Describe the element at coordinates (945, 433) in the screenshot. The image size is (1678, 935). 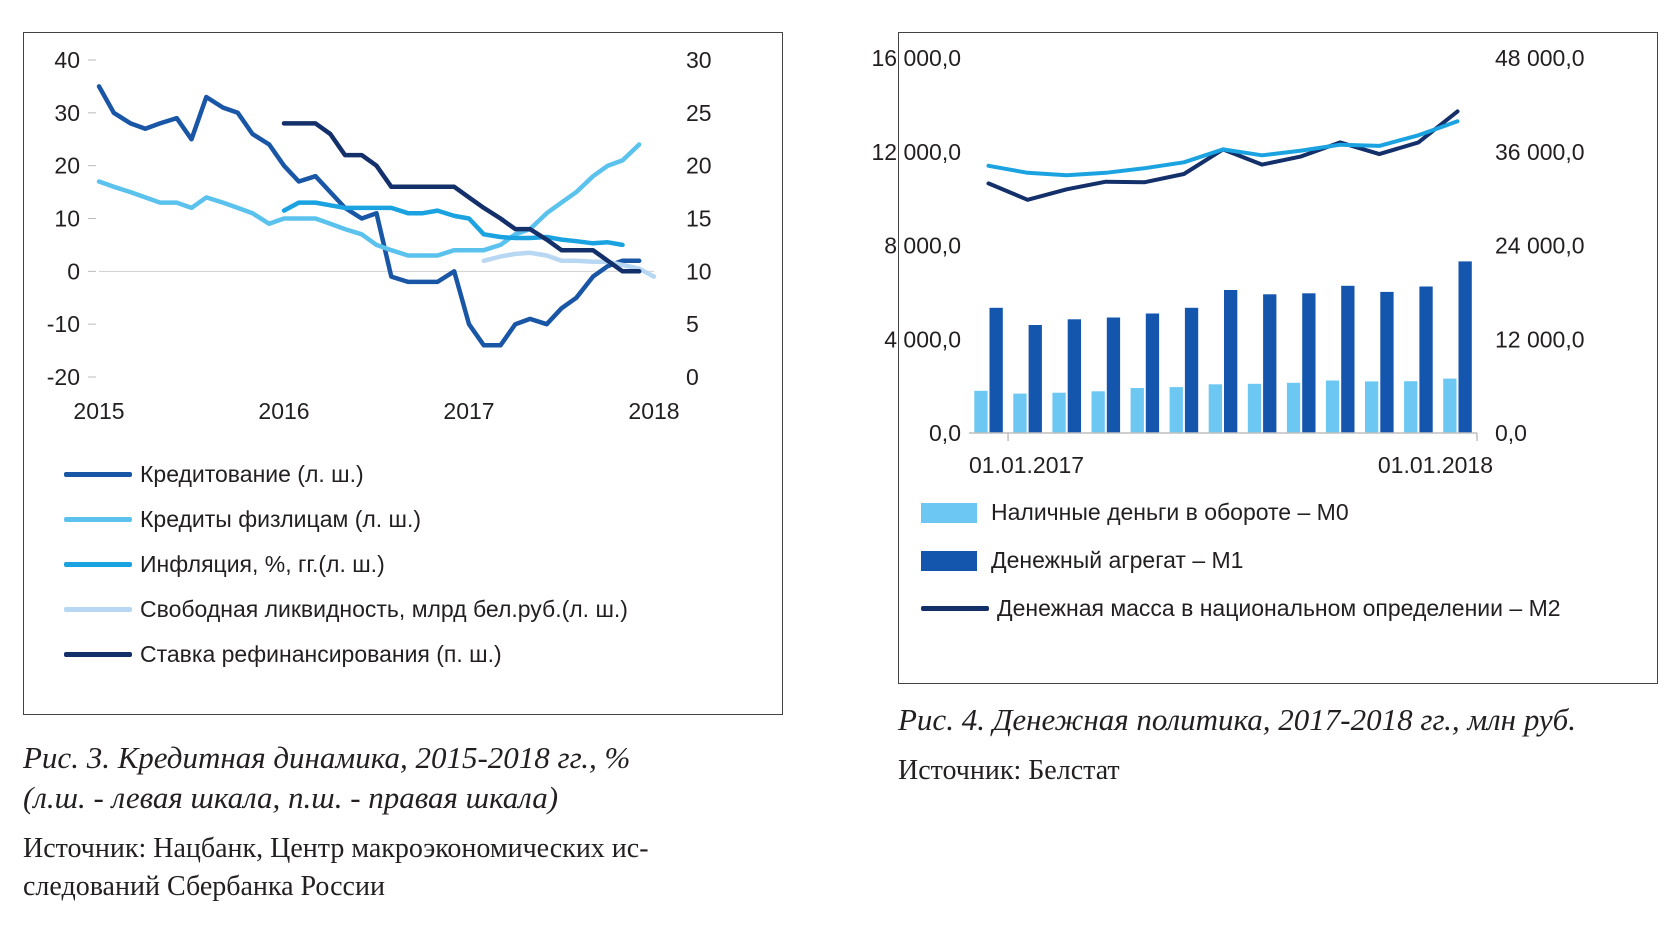
I see `left-axis-tick: 0,0` at that location.